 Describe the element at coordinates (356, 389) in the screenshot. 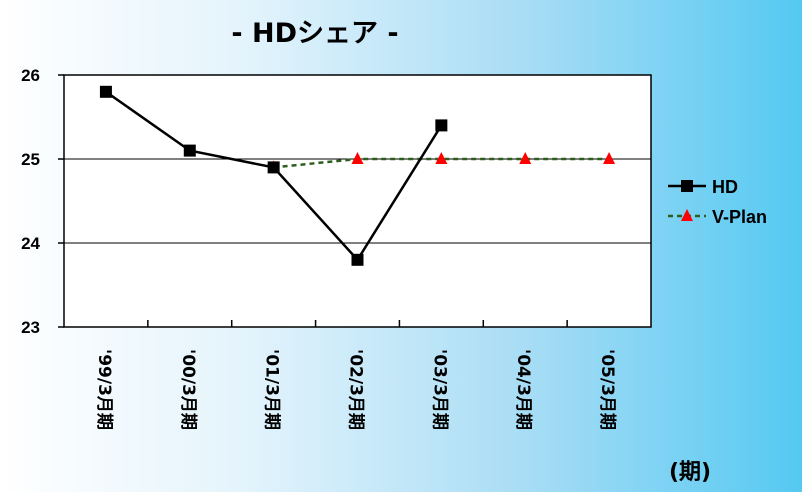

I see `x-tick-label: '02/3月期` at that location.